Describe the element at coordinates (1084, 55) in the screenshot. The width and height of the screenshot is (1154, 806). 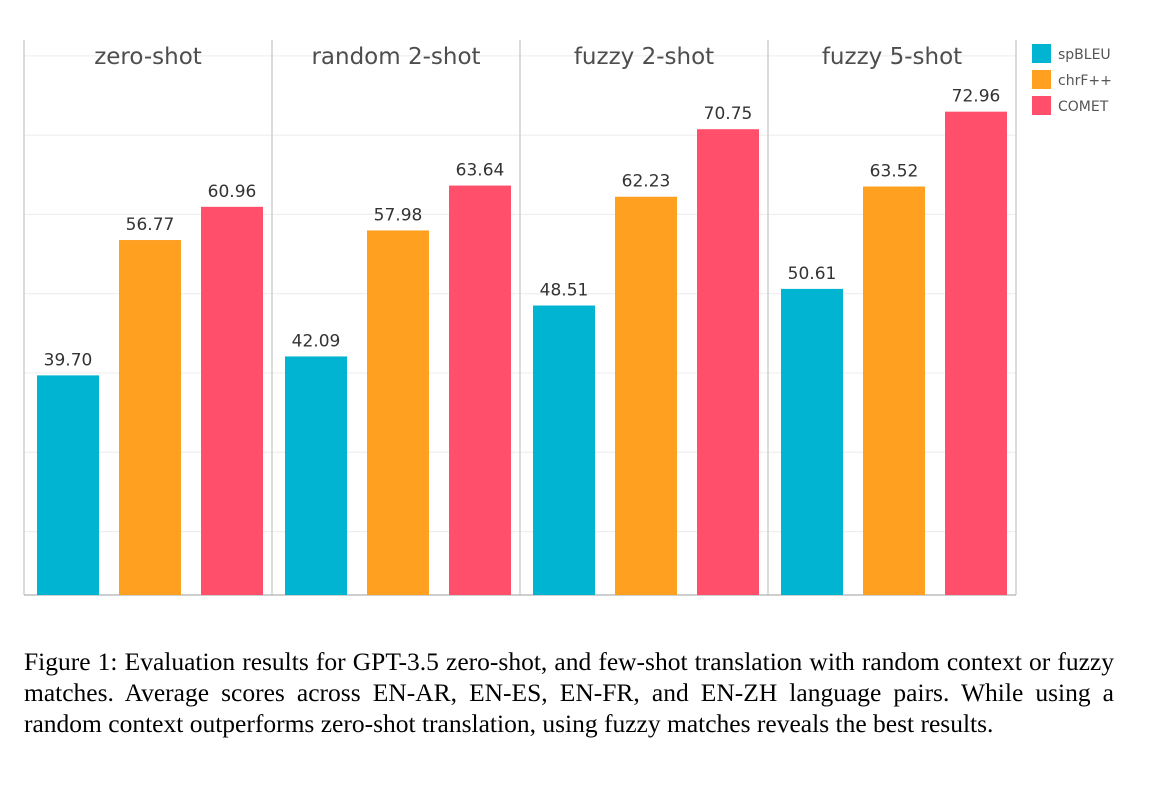
I see `legend-label: spBLEU` at that location.